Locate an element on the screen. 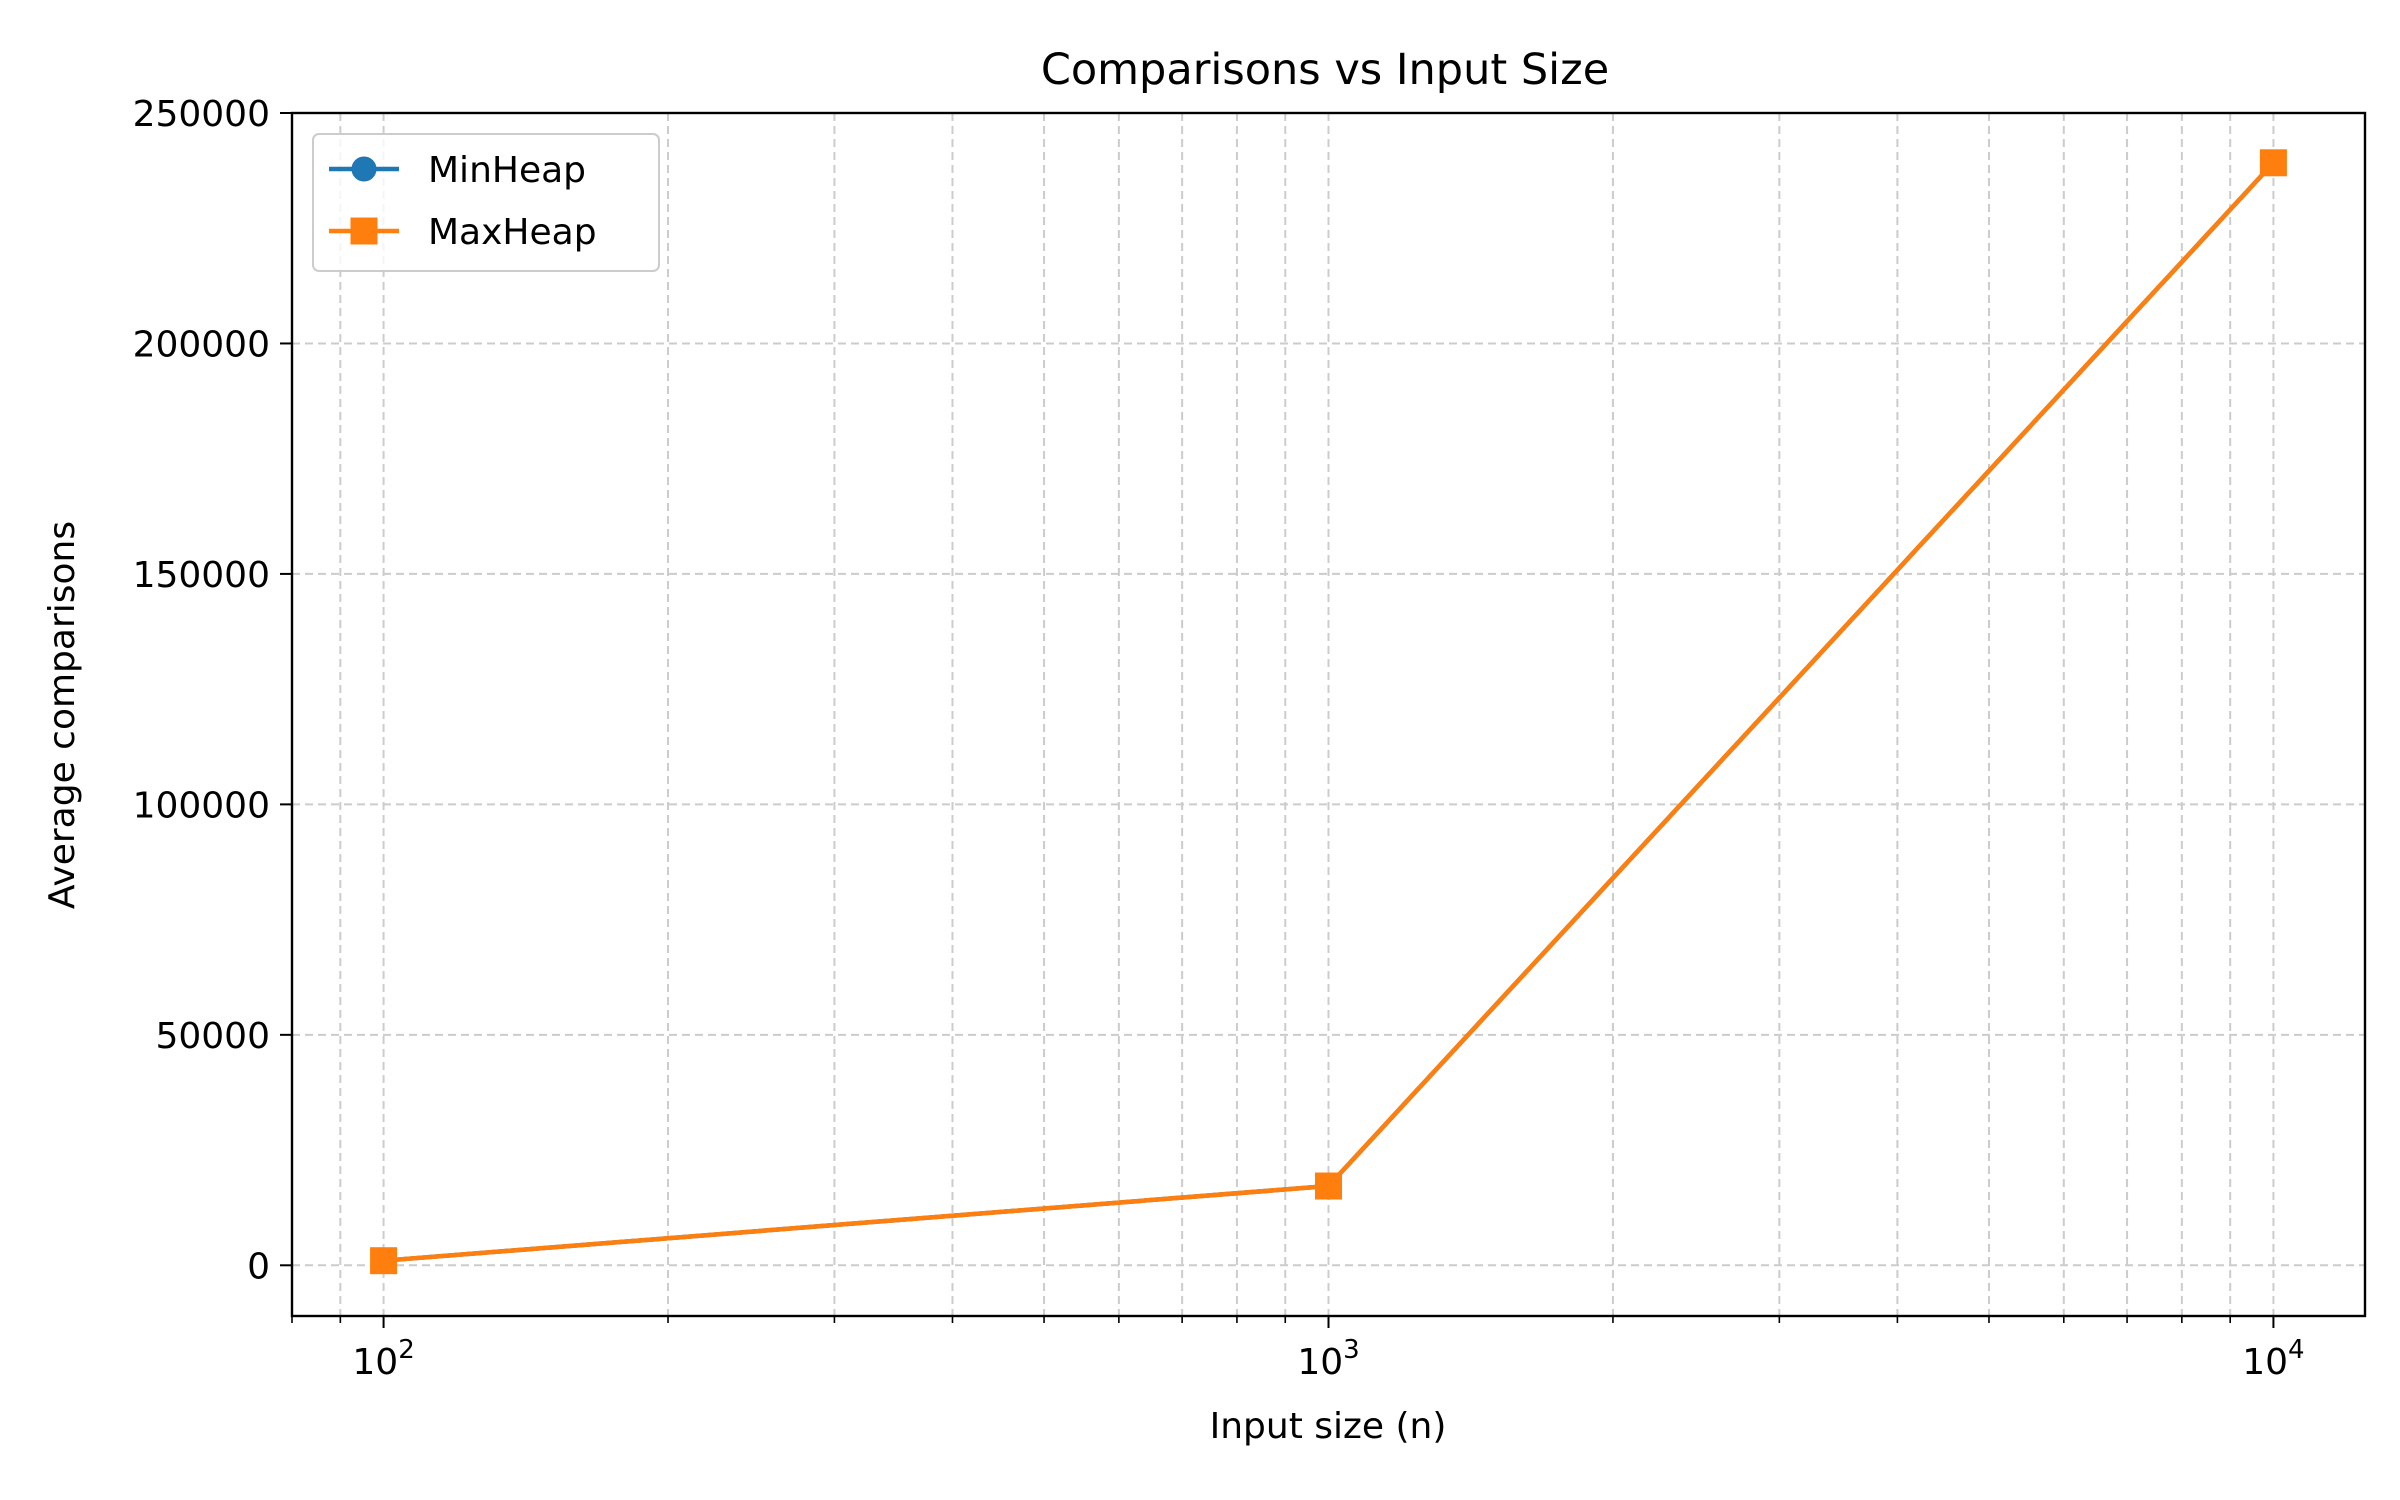 This screenshot has width=2400, height=1500. y-tick-label: 250000 is located at coordinates (201, 114).